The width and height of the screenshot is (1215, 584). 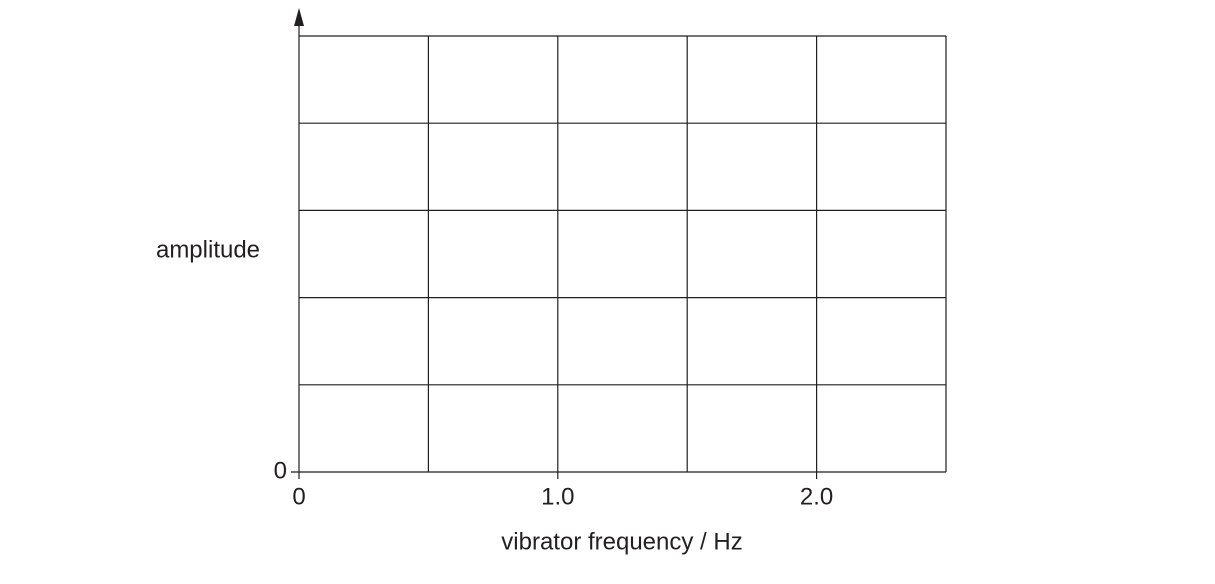 I want to click on x-tick-label: 0, so click(x=298, y=496).